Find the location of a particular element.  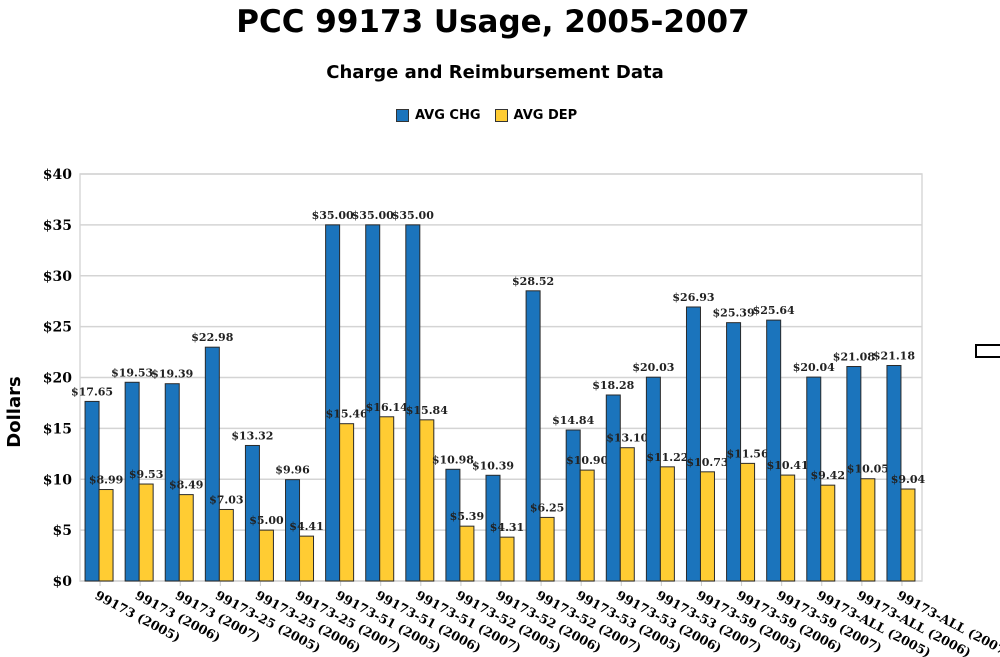

data-label: $10.05 is located at coordinates (868, 469).